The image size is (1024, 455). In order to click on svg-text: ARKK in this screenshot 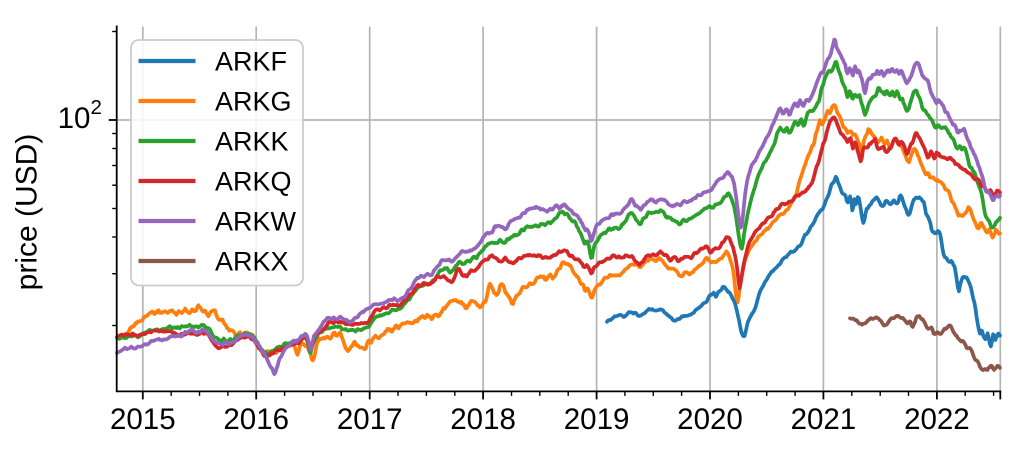, I will do `click(252, 142)`.